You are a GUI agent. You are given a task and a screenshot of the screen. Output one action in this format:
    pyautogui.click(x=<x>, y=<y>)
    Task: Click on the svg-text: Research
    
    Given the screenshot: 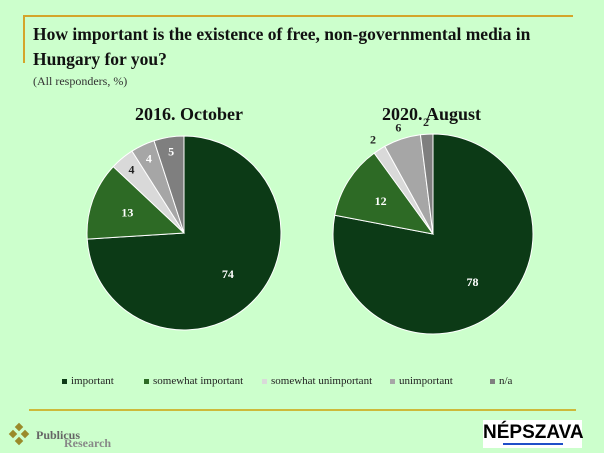 What is the action you would take?
    pyautogui.click(x=87, y=442)
    